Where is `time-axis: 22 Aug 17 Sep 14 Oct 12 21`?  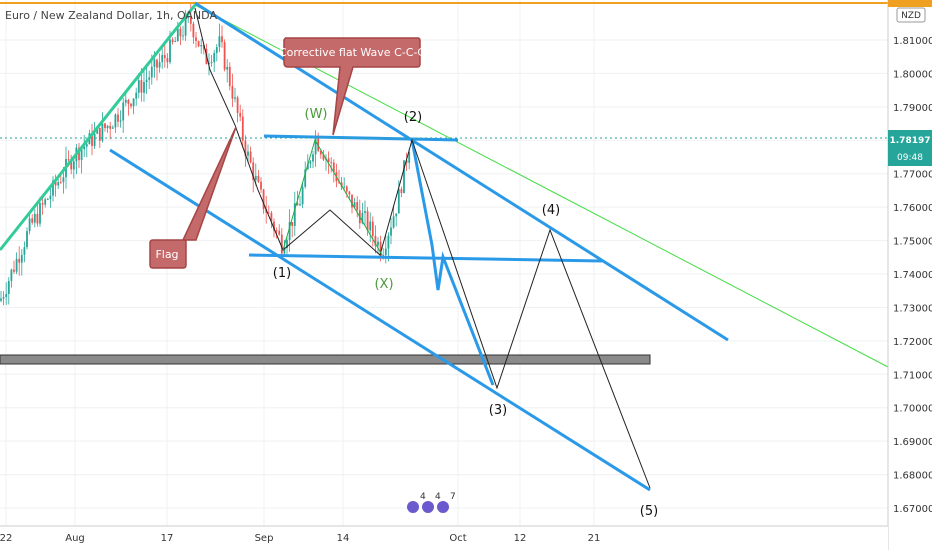
time-axis: 22 Aug 17 Sep 14 Oct 12 21 is located at coordinates (444, 537).